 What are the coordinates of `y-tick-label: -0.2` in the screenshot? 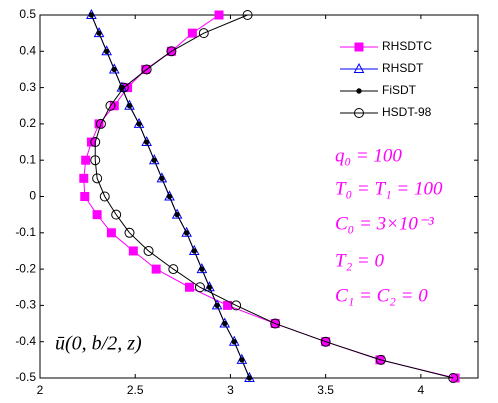 It's located at (25, 268).